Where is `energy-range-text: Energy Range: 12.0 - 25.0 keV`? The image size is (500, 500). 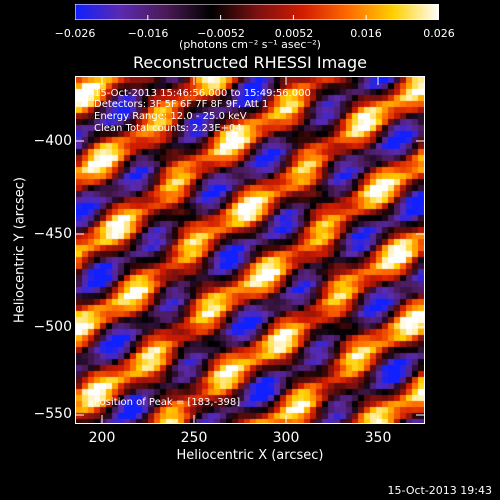
energy-range-text: Energy Range: 12.0 - 25.0 keV is located at coordinates (170, 116).